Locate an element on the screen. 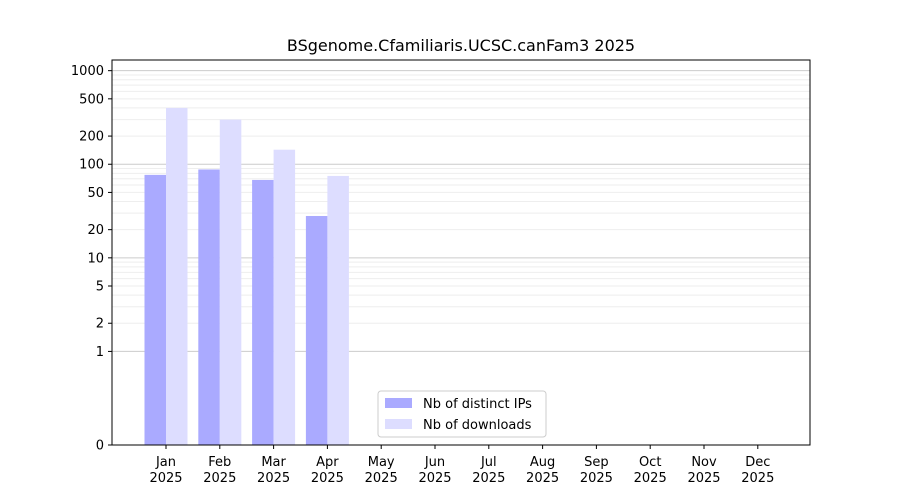 This screenshot has width=900, height=500. y-tick-label: 0 is located at coordinates (100, 446).